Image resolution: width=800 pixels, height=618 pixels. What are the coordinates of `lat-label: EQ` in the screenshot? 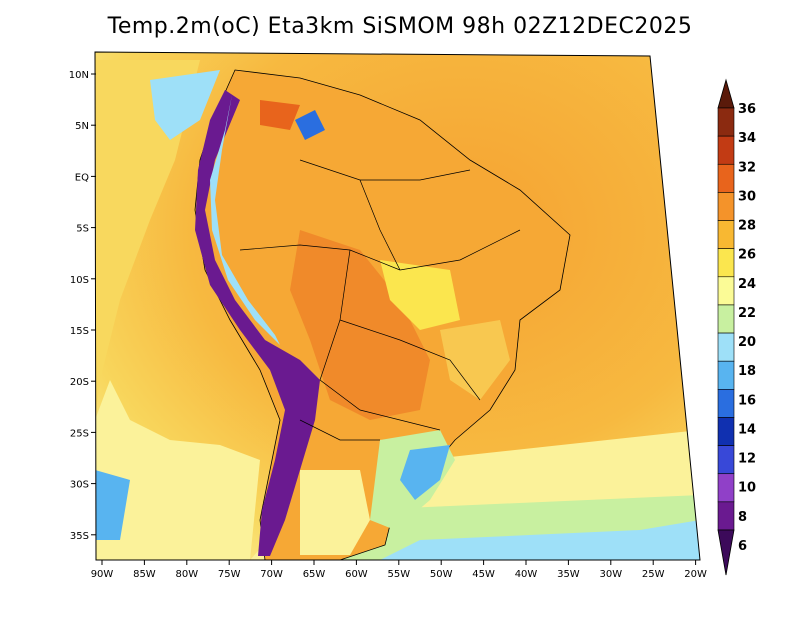 It's located at (82, 177).